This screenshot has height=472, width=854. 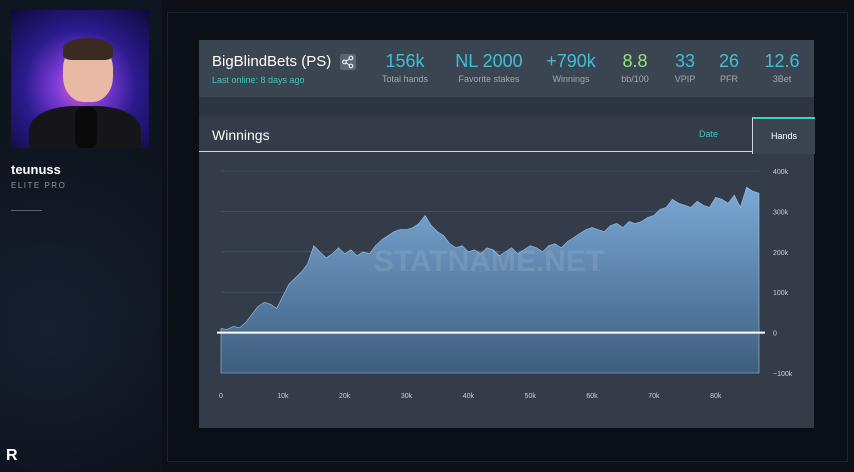 I want to click on y-tick-label: 100k, so click(x=781, y=293).